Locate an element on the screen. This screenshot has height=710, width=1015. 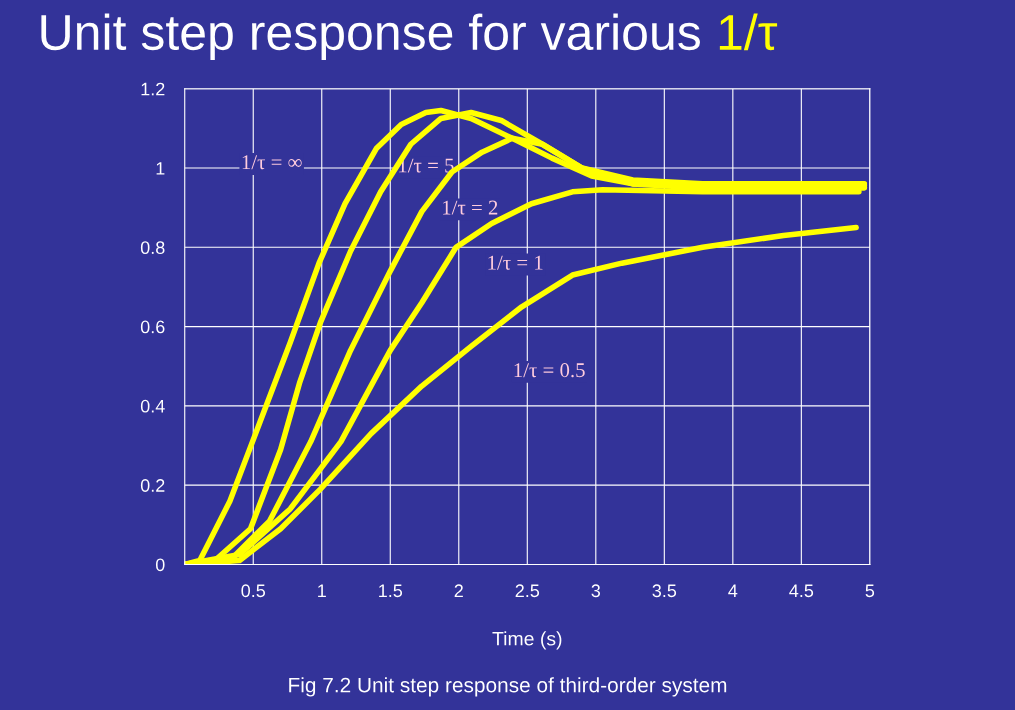
y-tick-label: 0 is located at coordinates (160, 565).